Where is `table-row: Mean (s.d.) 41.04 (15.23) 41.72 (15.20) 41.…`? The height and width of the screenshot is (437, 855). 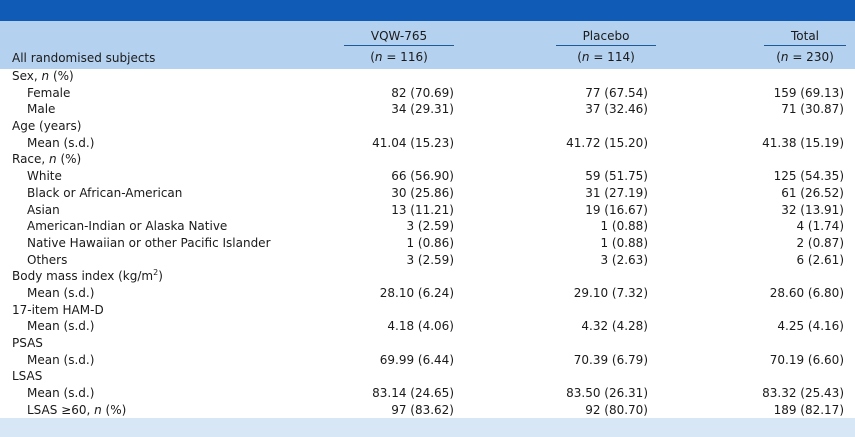
table-row: Mean (s.d.) 41.04 (15.23) 41.72 (15.20) 41.… is located at coordinates (427, 143).